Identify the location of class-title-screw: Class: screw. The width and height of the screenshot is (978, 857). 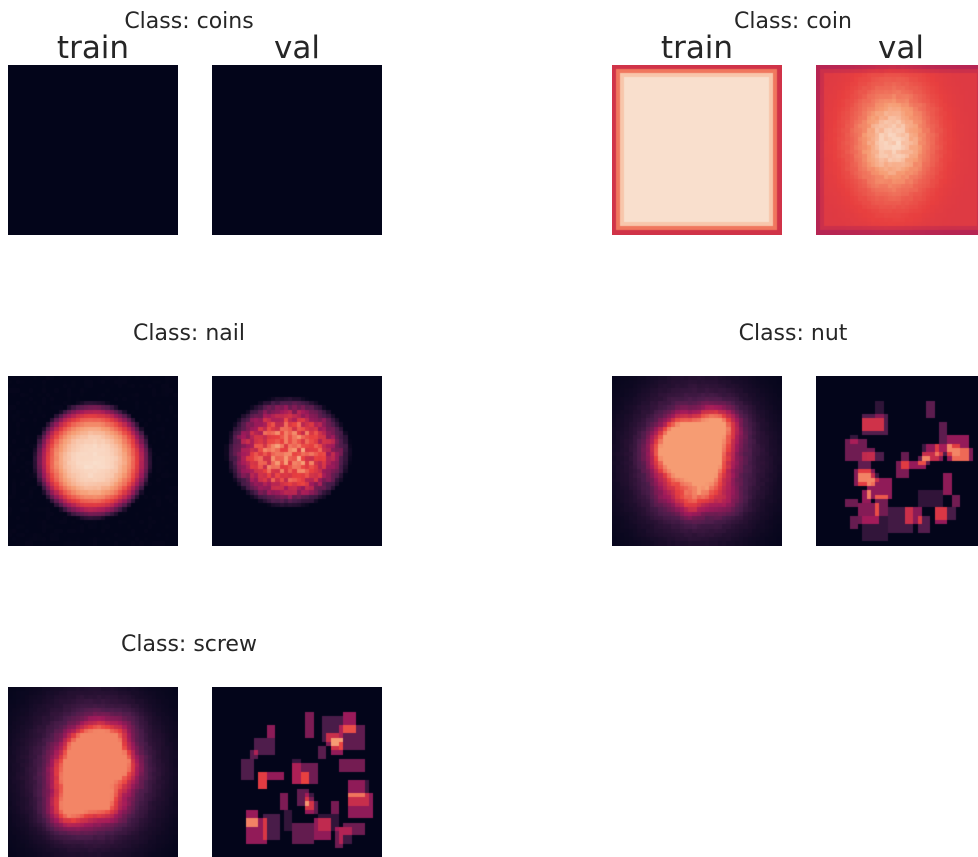
(189, 644).